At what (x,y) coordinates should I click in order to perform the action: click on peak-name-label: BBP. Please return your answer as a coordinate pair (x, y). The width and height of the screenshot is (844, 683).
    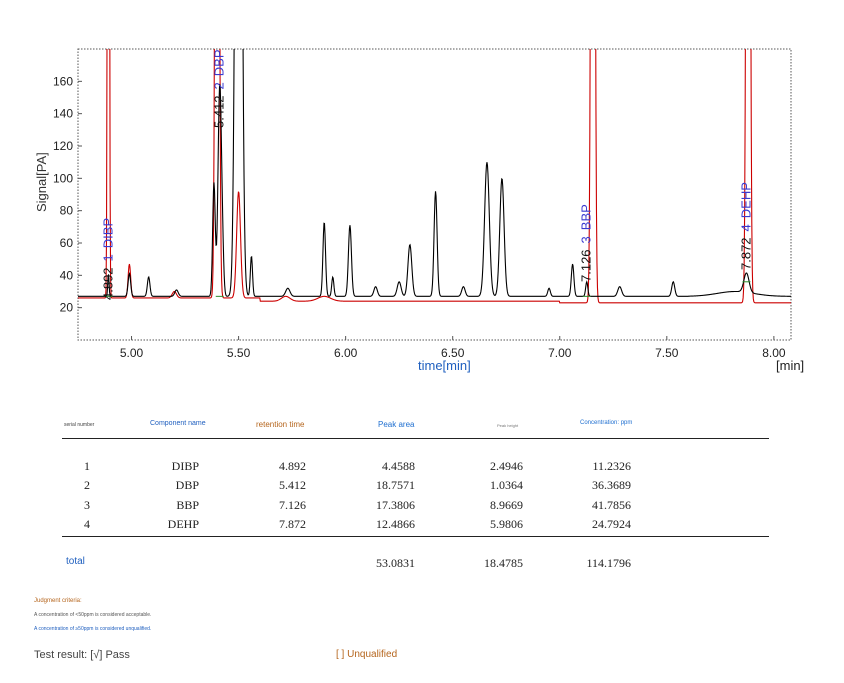
    Looking at the image, I should click on (586, 217).